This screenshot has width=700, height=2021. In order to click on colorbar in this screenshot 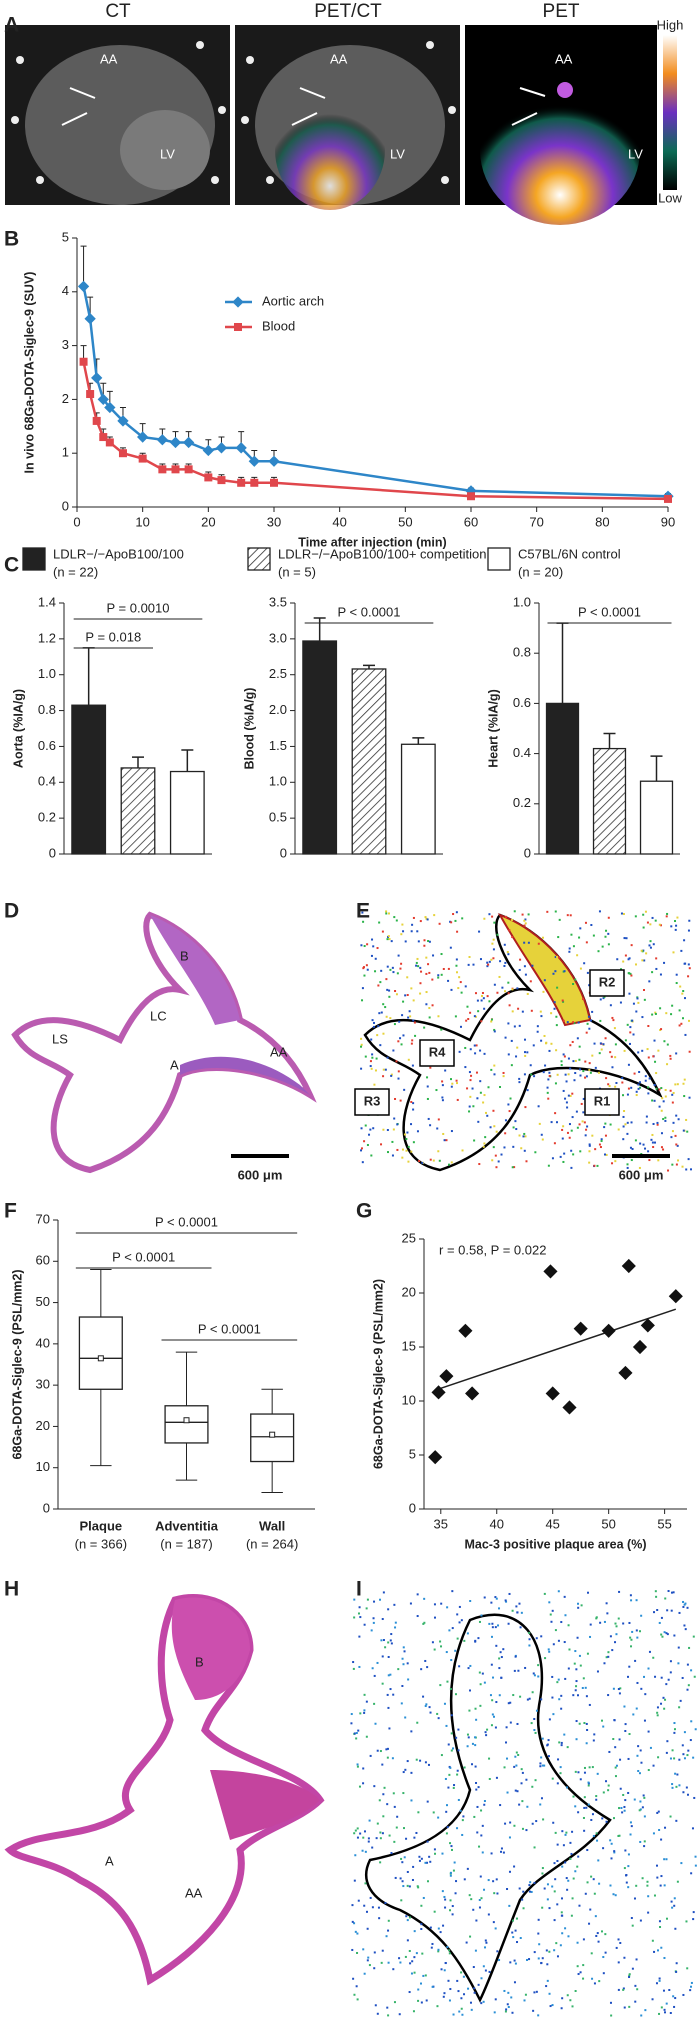, I will do `click(670, 112)`.